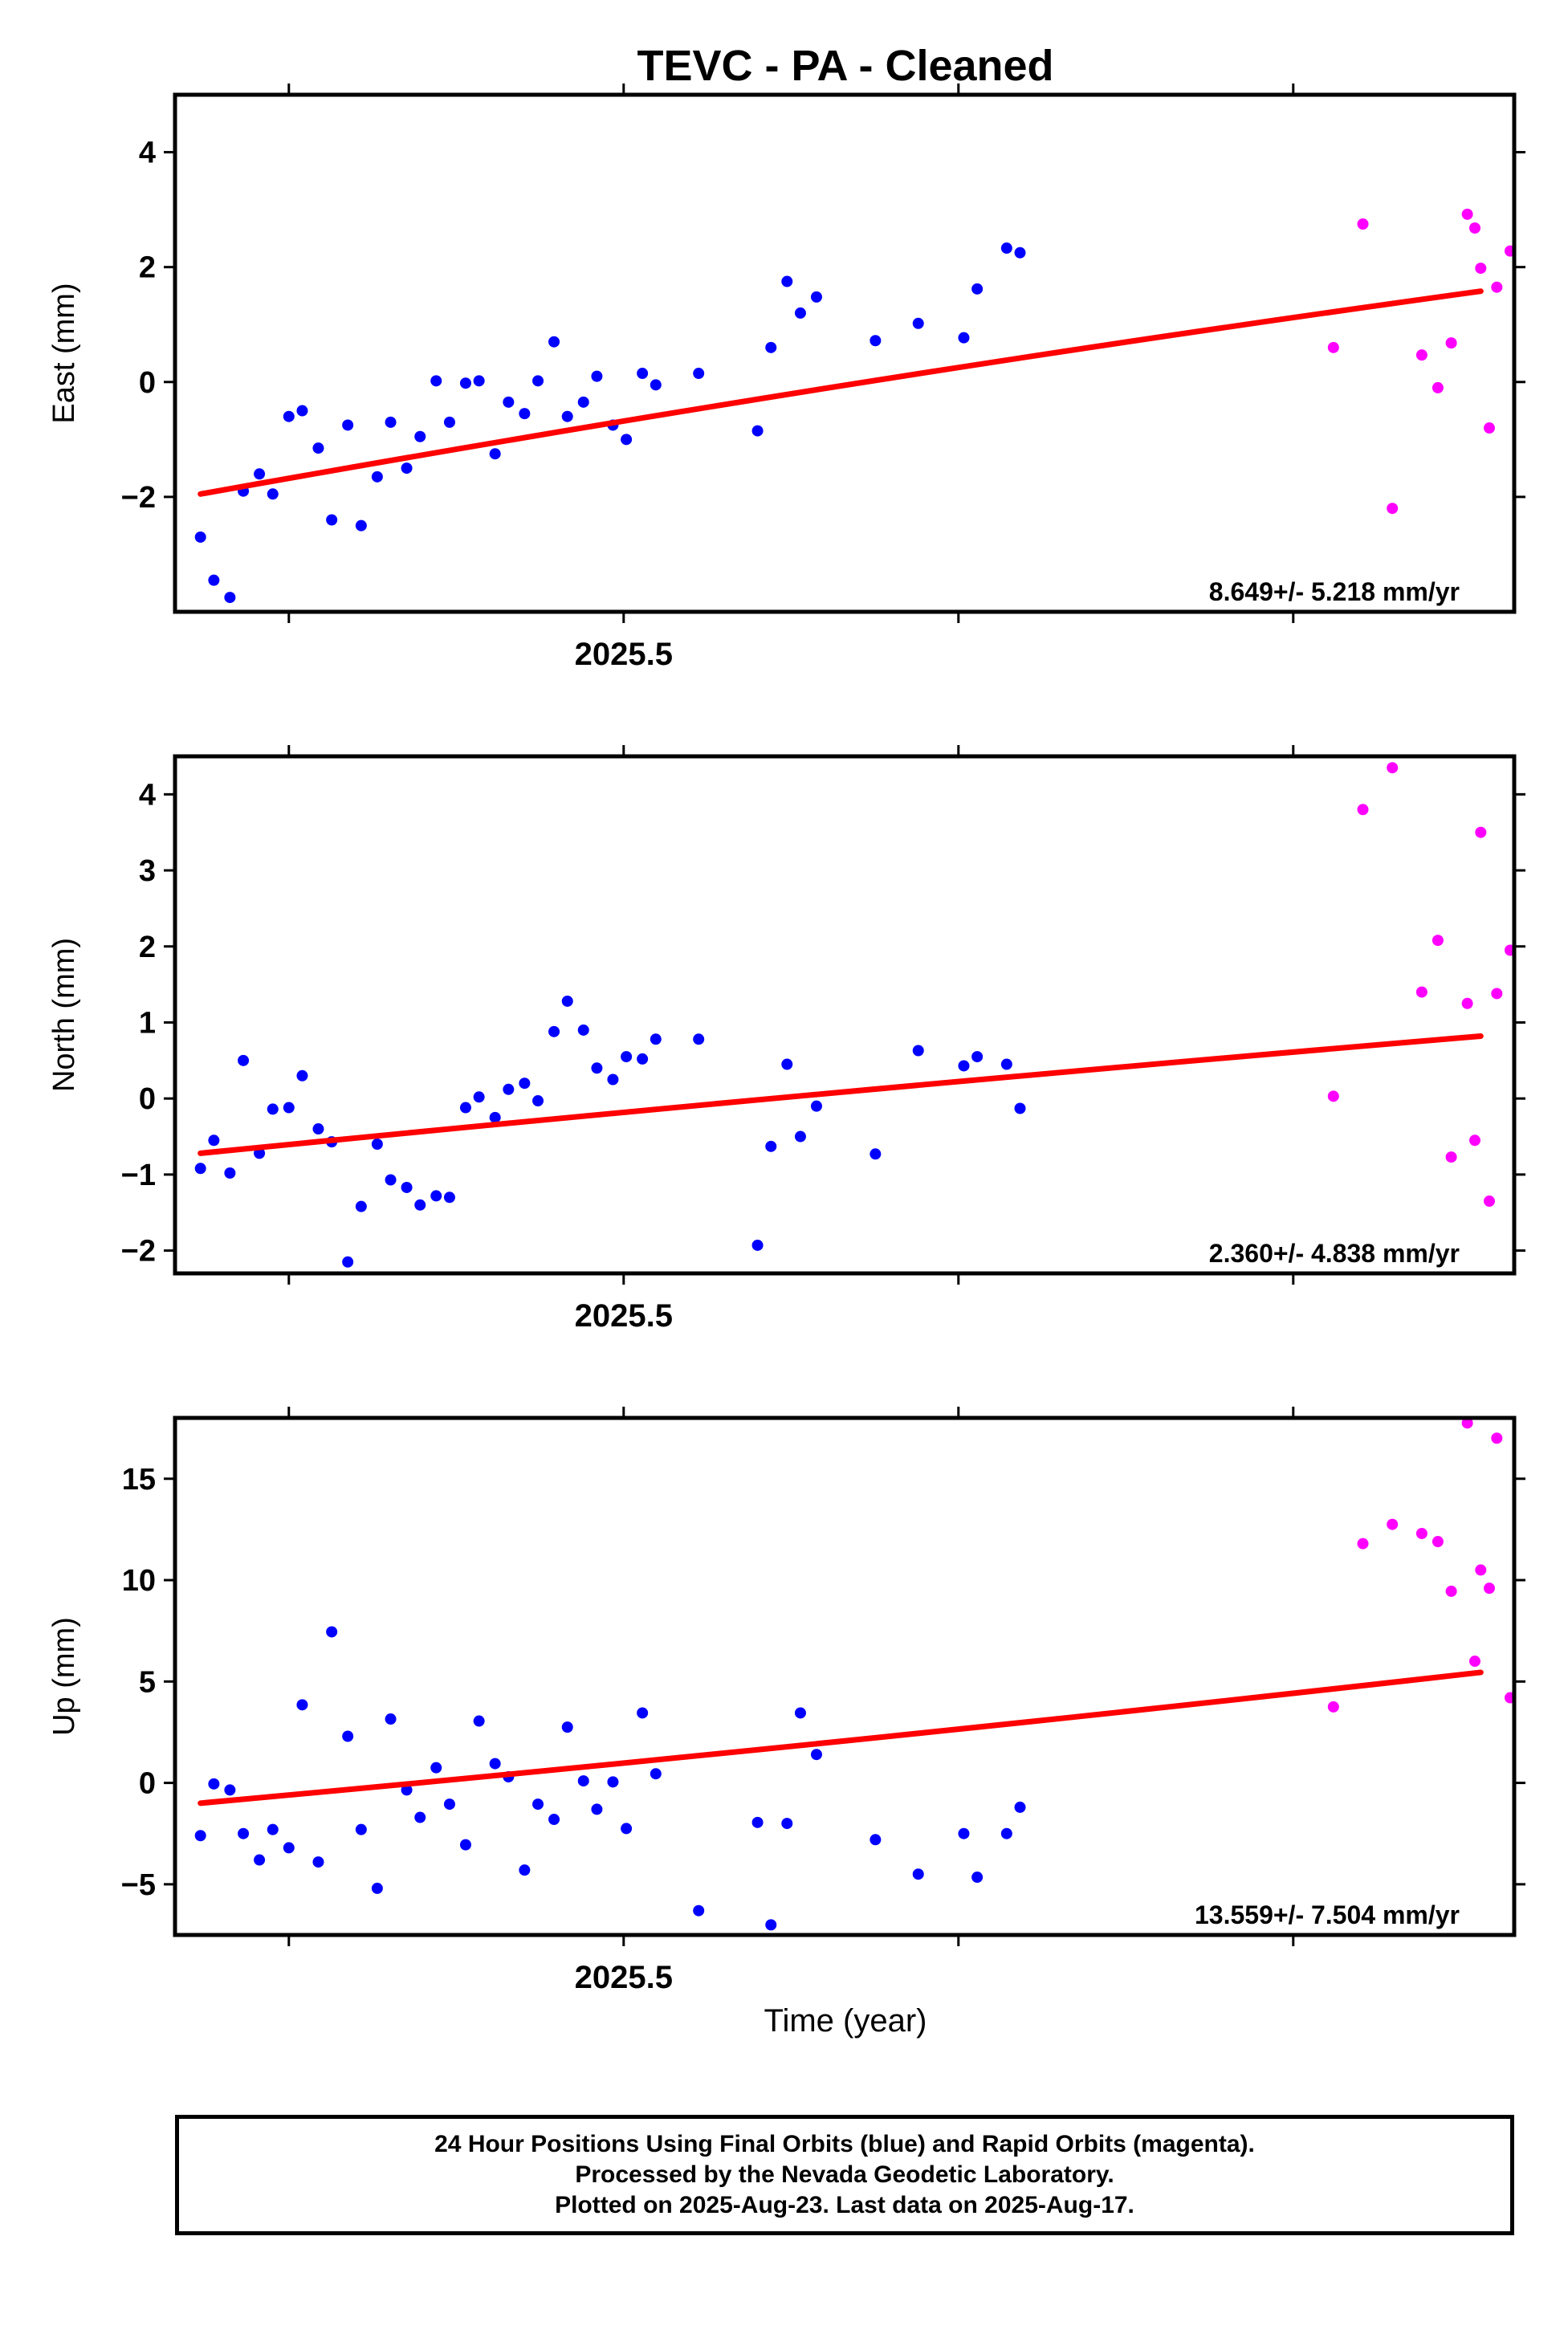 The width and height of the screenshot is (1568, 2330). What do you see at coordinates (147, 383) in the screenshot?
I see `east-ytick-label: 0` at bounding box center [147, 383].